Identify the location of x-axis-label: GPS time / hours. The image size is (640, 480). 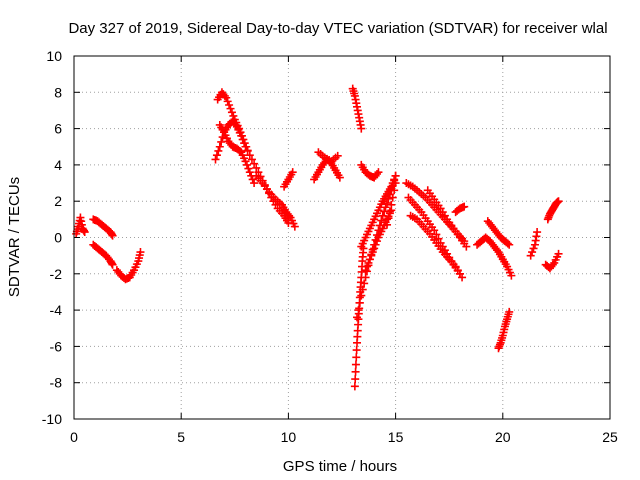
(340, 466).